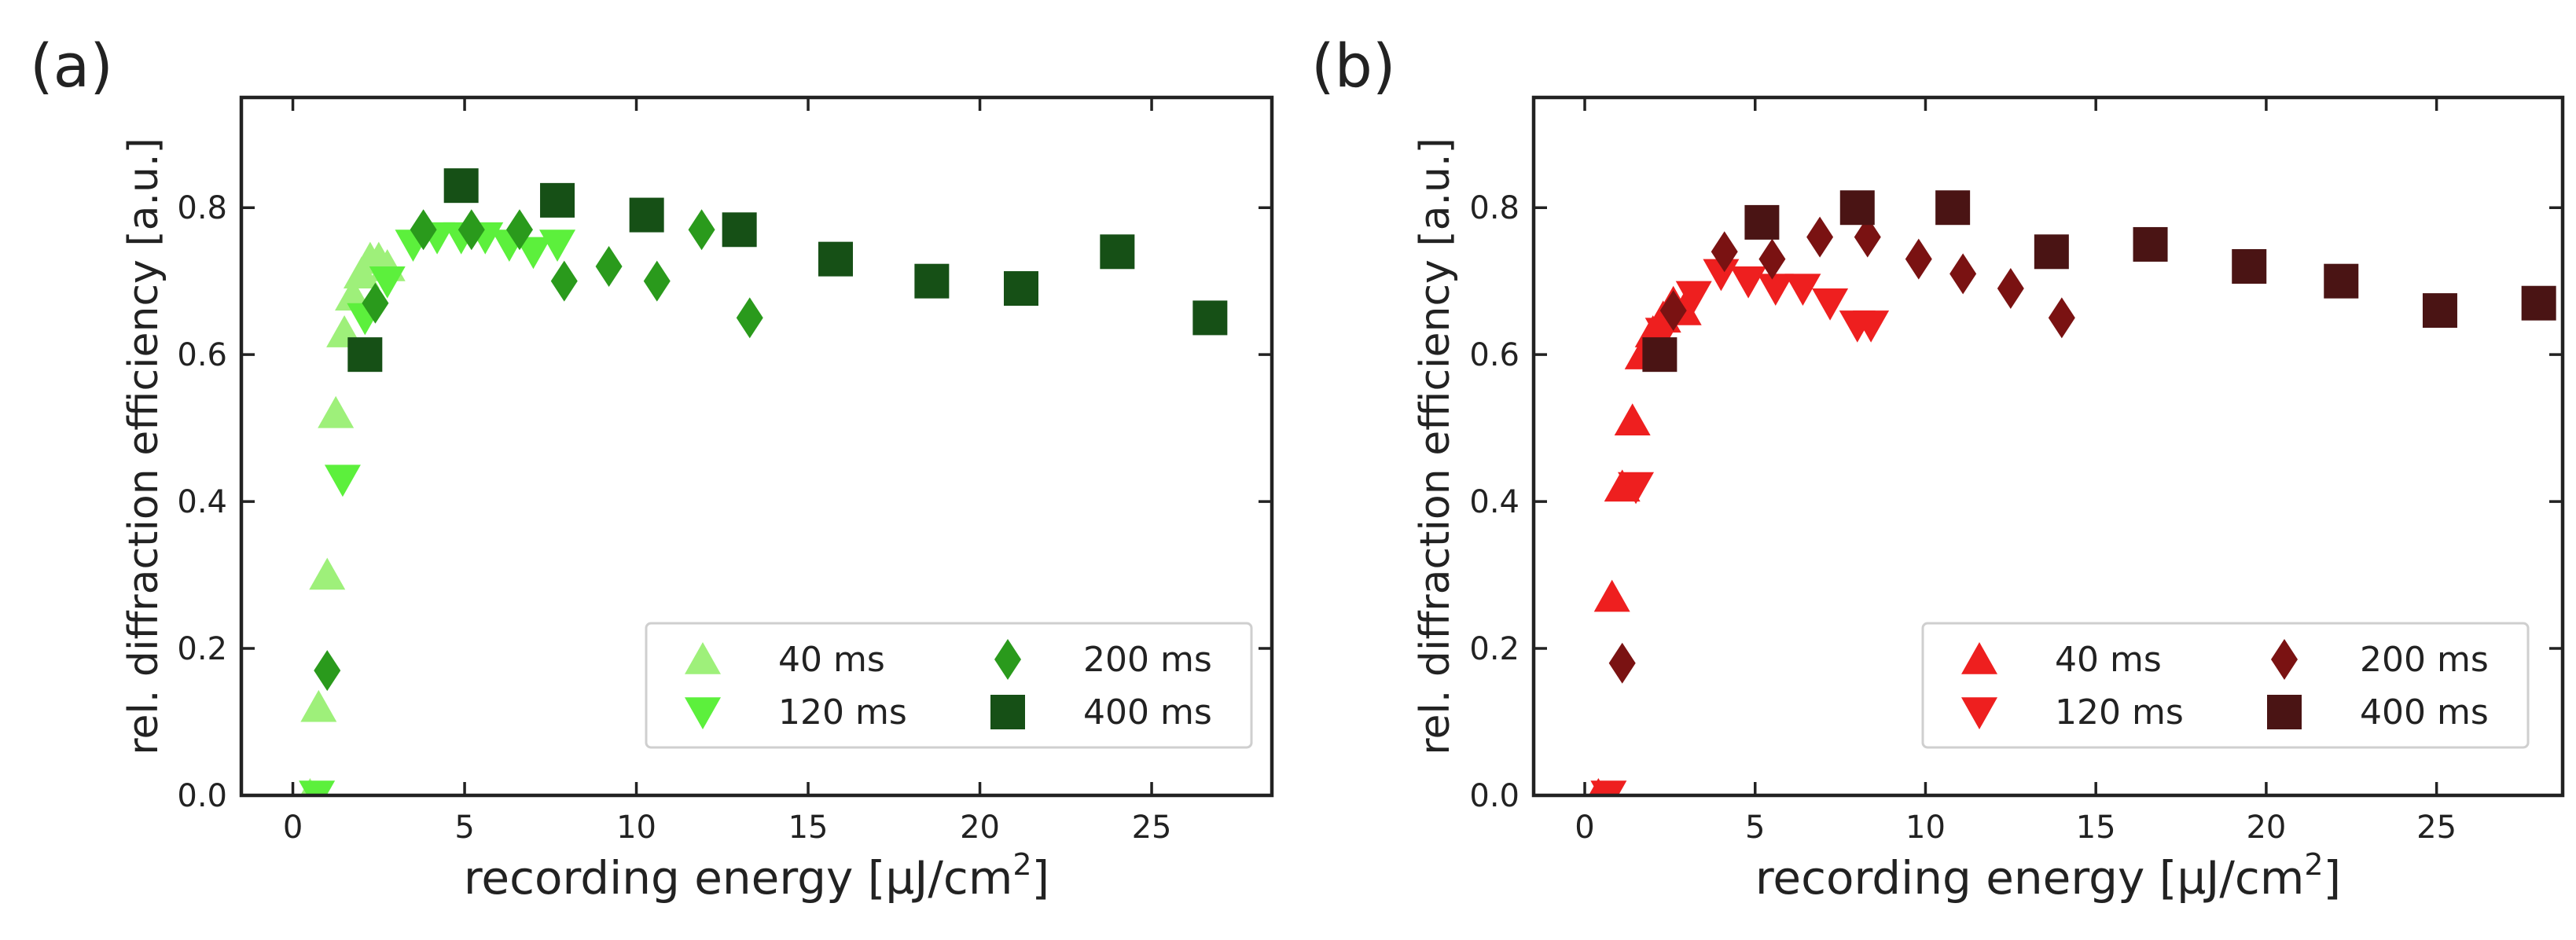 This screenshot has height=940, width=2576. Describe the element at coordinates (1494, 502) in the screenshot. I see `y-tick-label: 0.4` at that location.